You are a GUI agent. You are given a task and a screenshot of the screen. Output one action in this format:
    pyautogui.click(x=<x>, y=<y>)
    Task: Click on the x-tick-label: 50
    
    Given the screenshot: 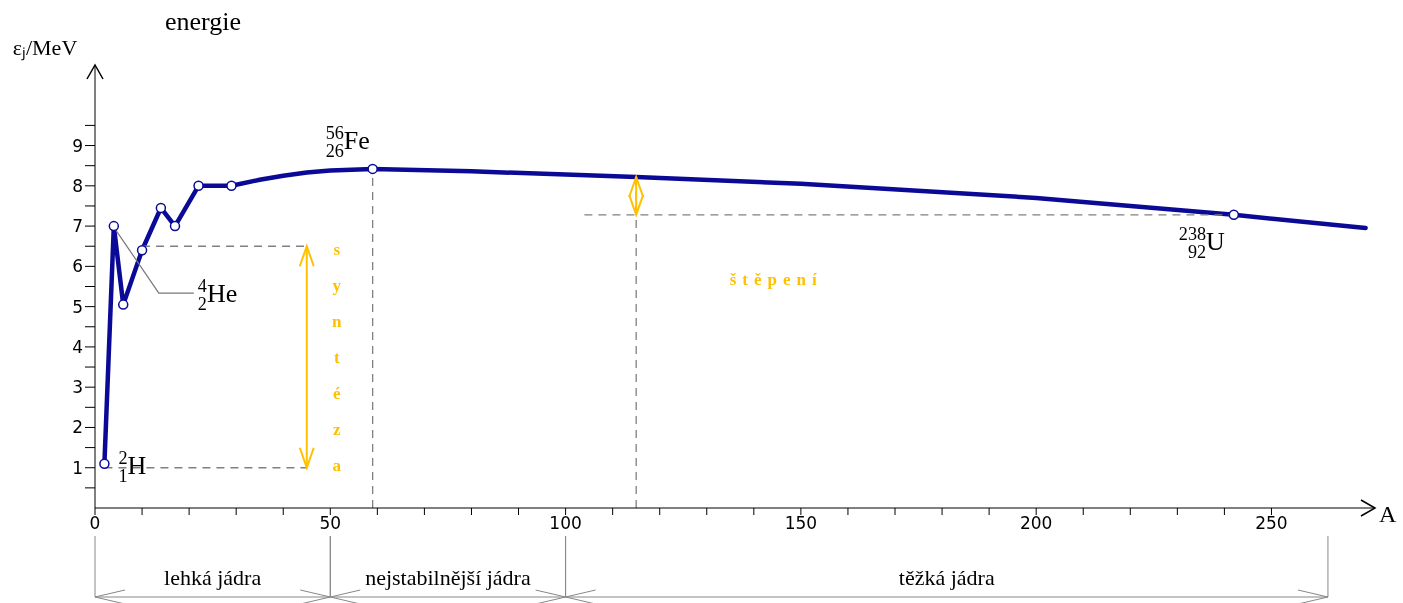 What is the action you would take?
    pyautogui.click(x=330, y=523)
    